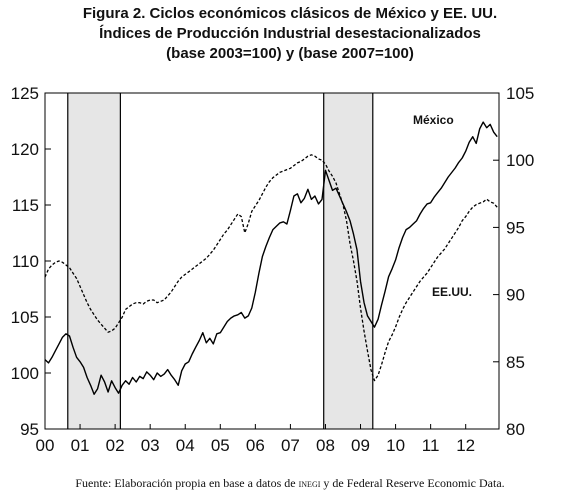 The height and width of the screenshot is (500, 580). Describe the element at coordinates (452, 292) in the screenshot. I see `series-label-eeuu: EE.UU.` at that location.